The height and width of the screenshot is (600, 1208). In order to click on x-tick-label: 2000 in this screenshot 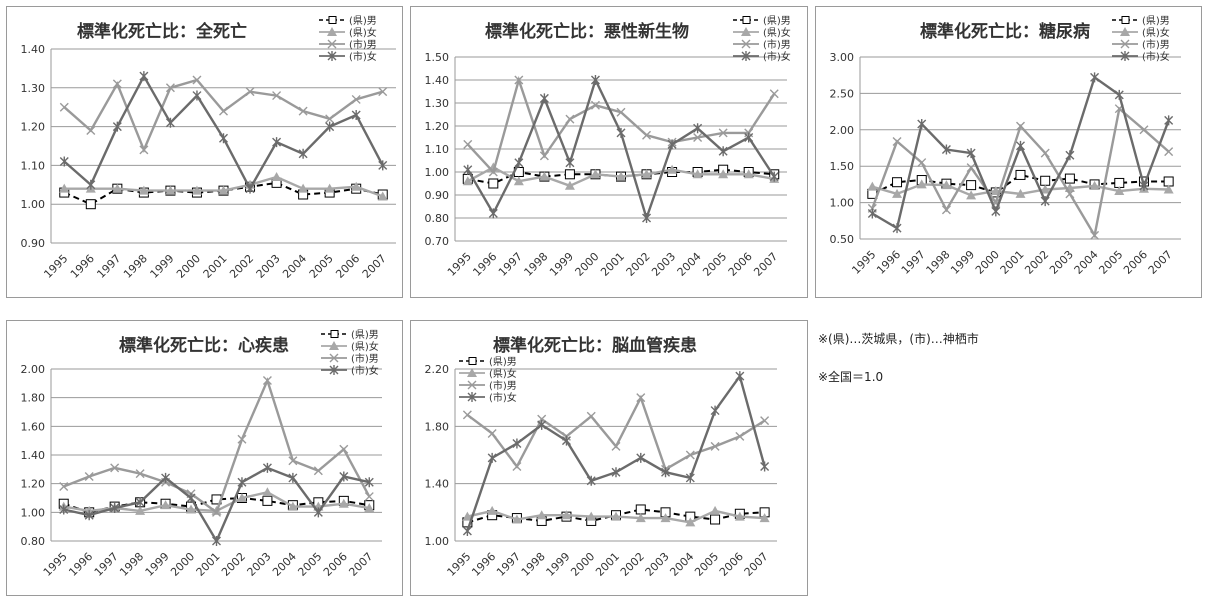, I will do `click(987, 262)`.